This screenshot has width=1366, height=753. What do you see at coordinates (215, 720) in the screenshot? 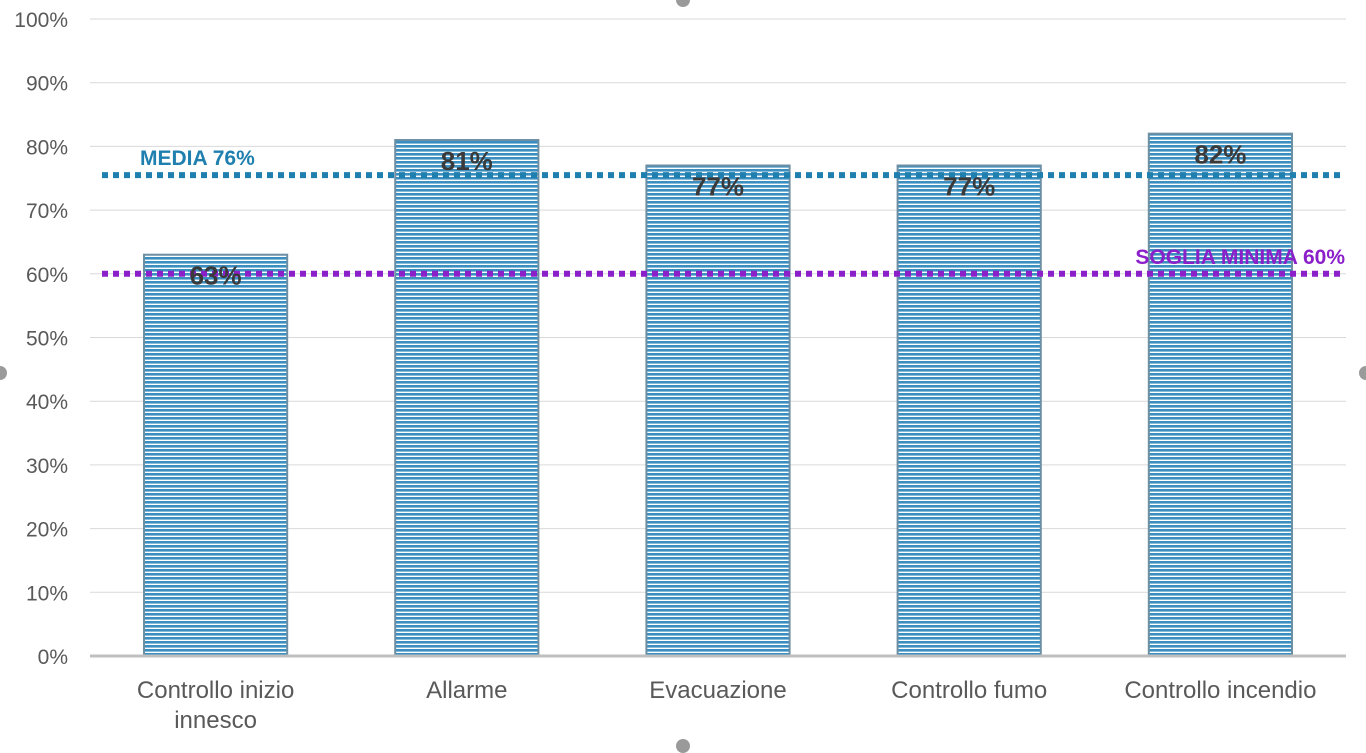
I see `x-tick-label: innesco` at bounding box center [215, 720].